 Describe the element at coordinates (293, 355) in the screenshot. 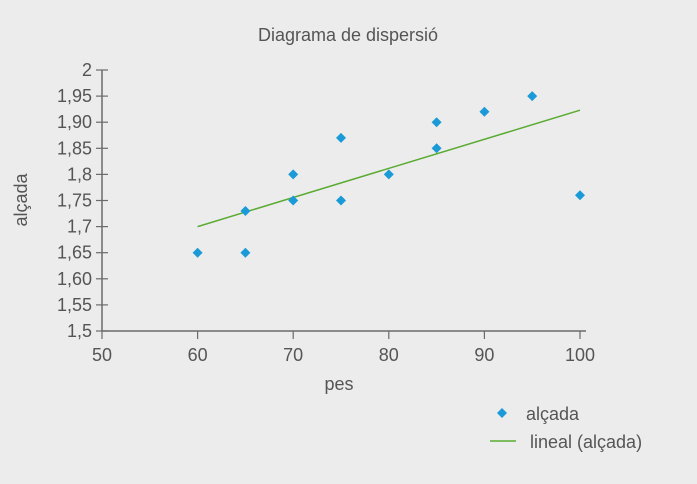

I see `x-tick-label: 70` at that location.